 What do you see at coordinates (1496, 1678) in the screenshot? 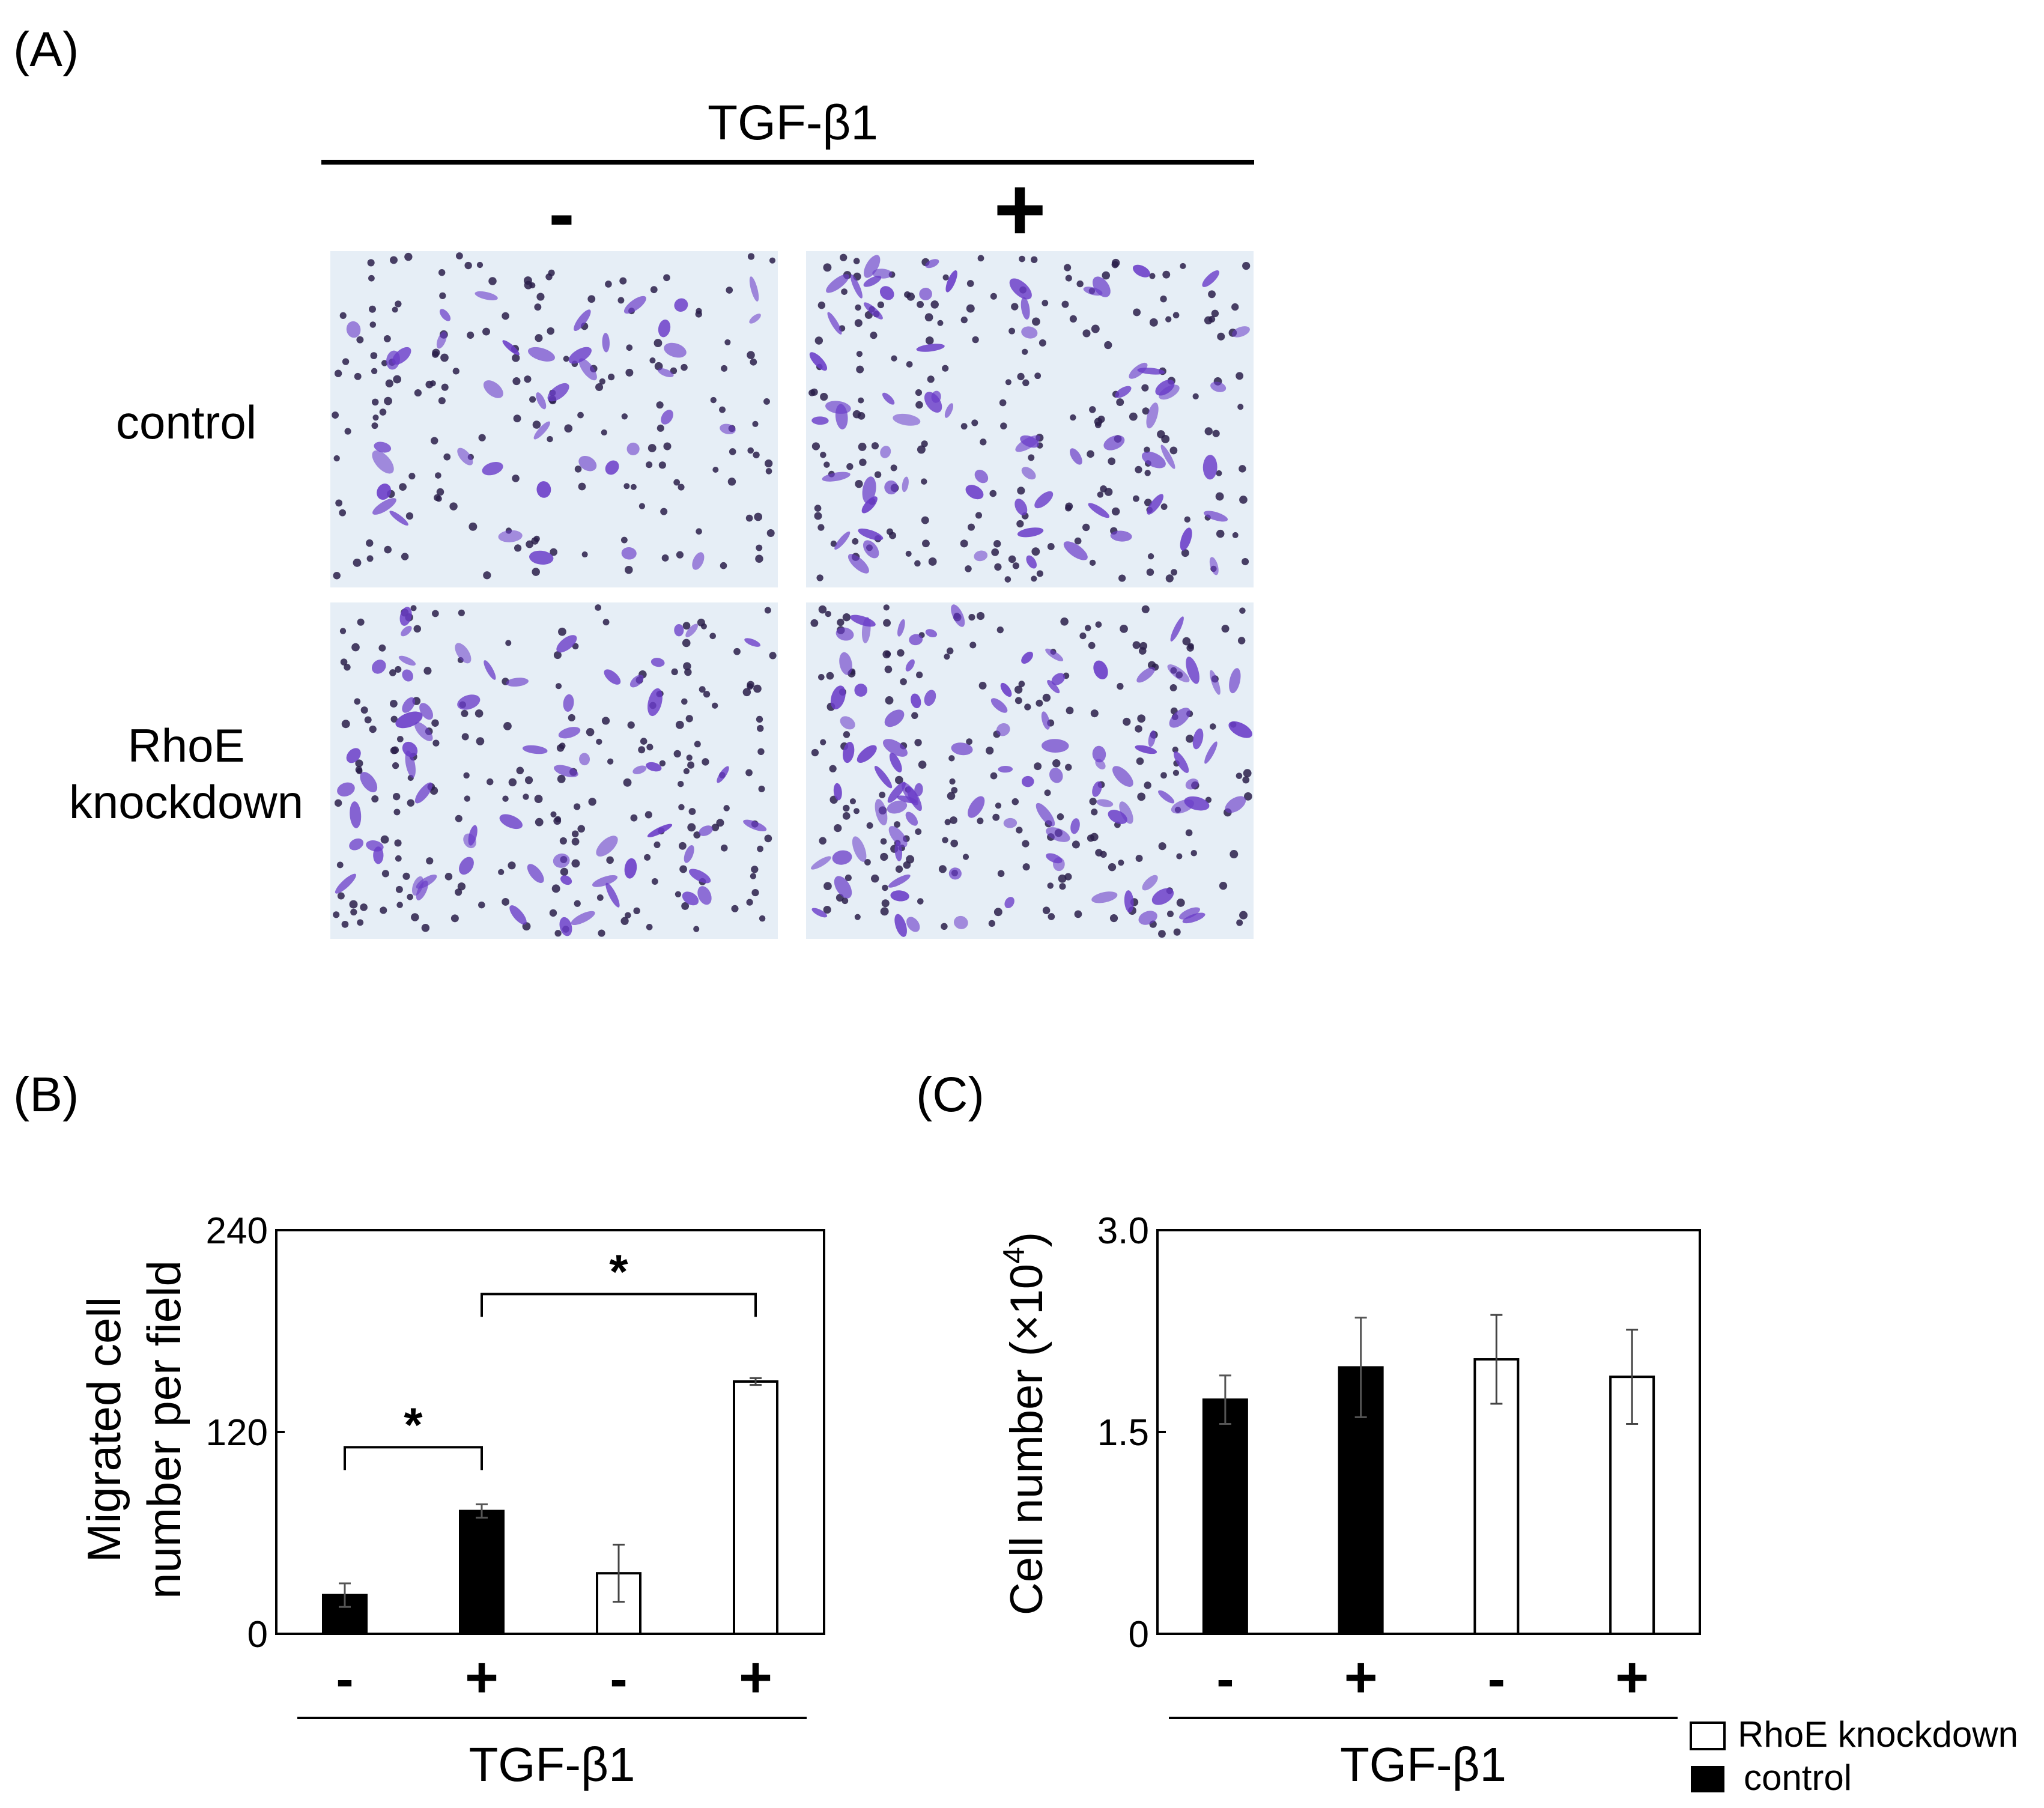
I see `chart-c-xtick-label: -` at bounding box center [1496, 1678].